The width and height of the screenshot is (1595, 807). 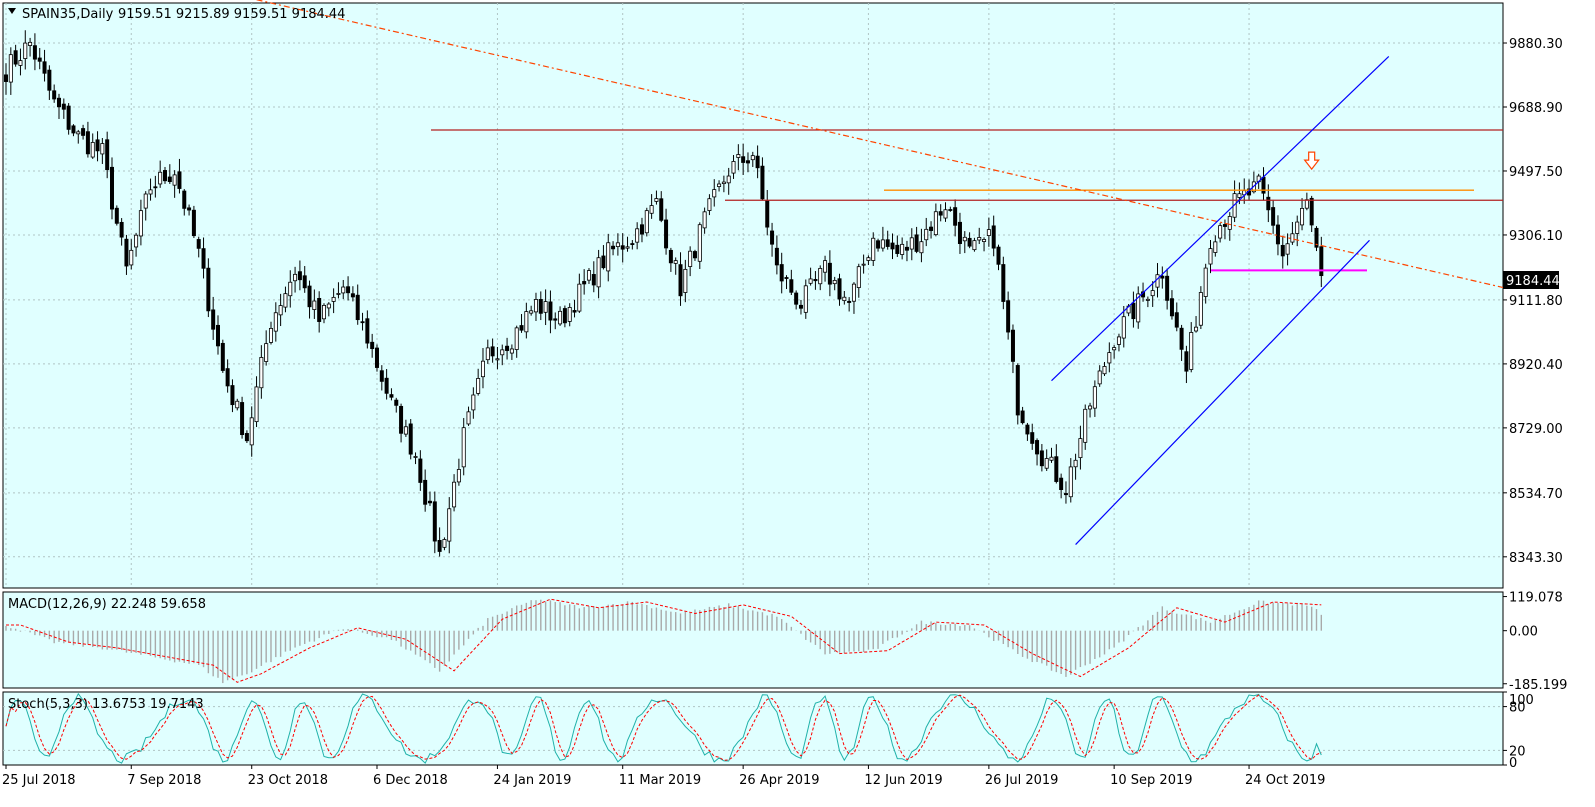 What do you see at coordinates (1513, 763) in the screenshot?
I see `stoch-tick-label: 0` at bounding box center [1513, 763].